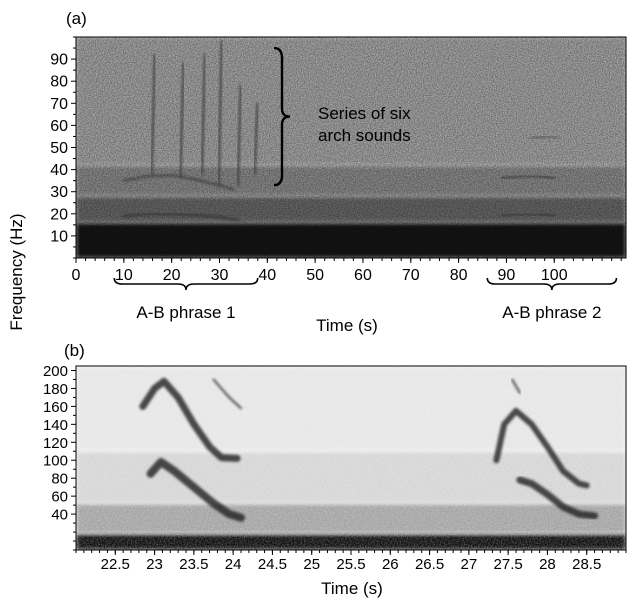  What do you see at coordinates (55, 389) in the screenshot?
I see `y-tick-label: 180` at bounding box center [55, 389].